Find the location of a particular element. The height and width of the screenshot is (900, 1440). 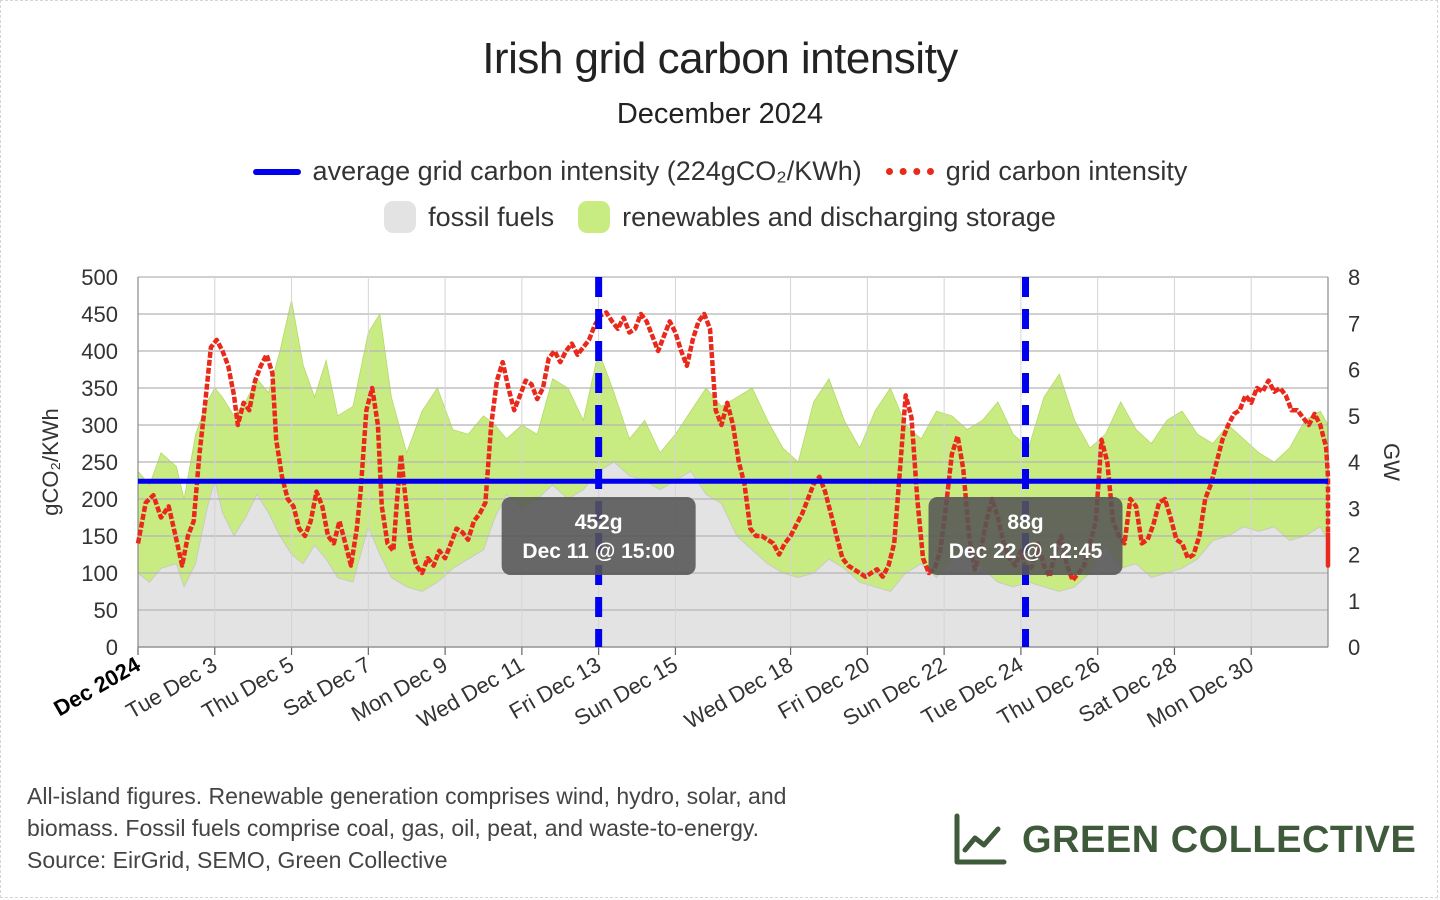

y-left-tick-label: 200 is located at coordinates (99, 499).